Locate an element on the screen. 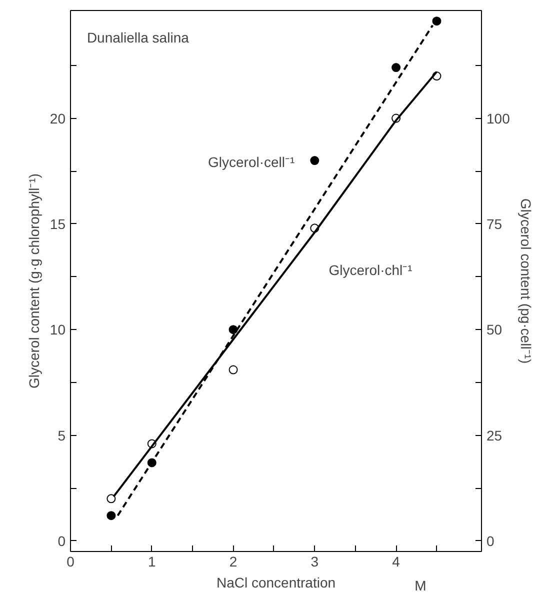 This screenshot has height=611, width=551. y2-tick-label: 25 is located at coordinates (494, 435).